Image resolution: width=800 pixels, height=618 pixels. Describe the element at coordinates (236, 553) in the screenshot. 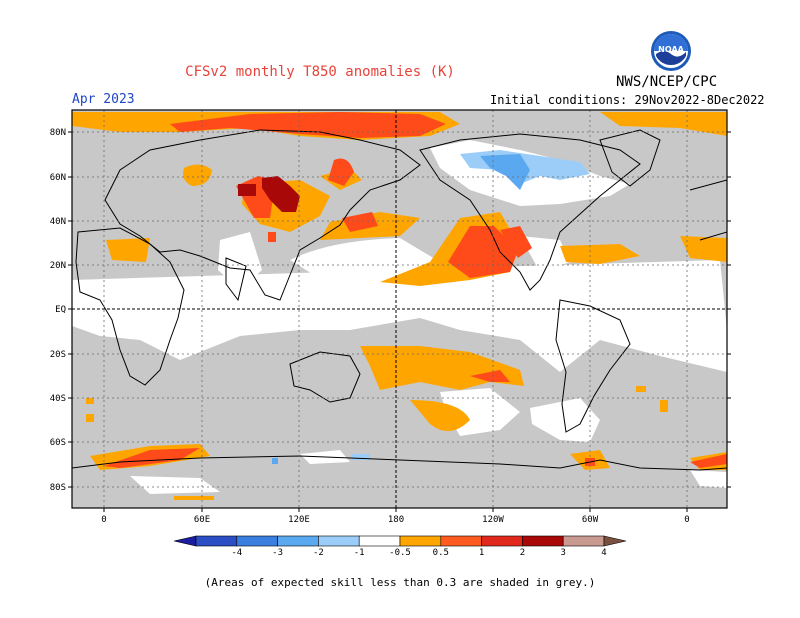

I see `colorbar-label: -4` at that location.